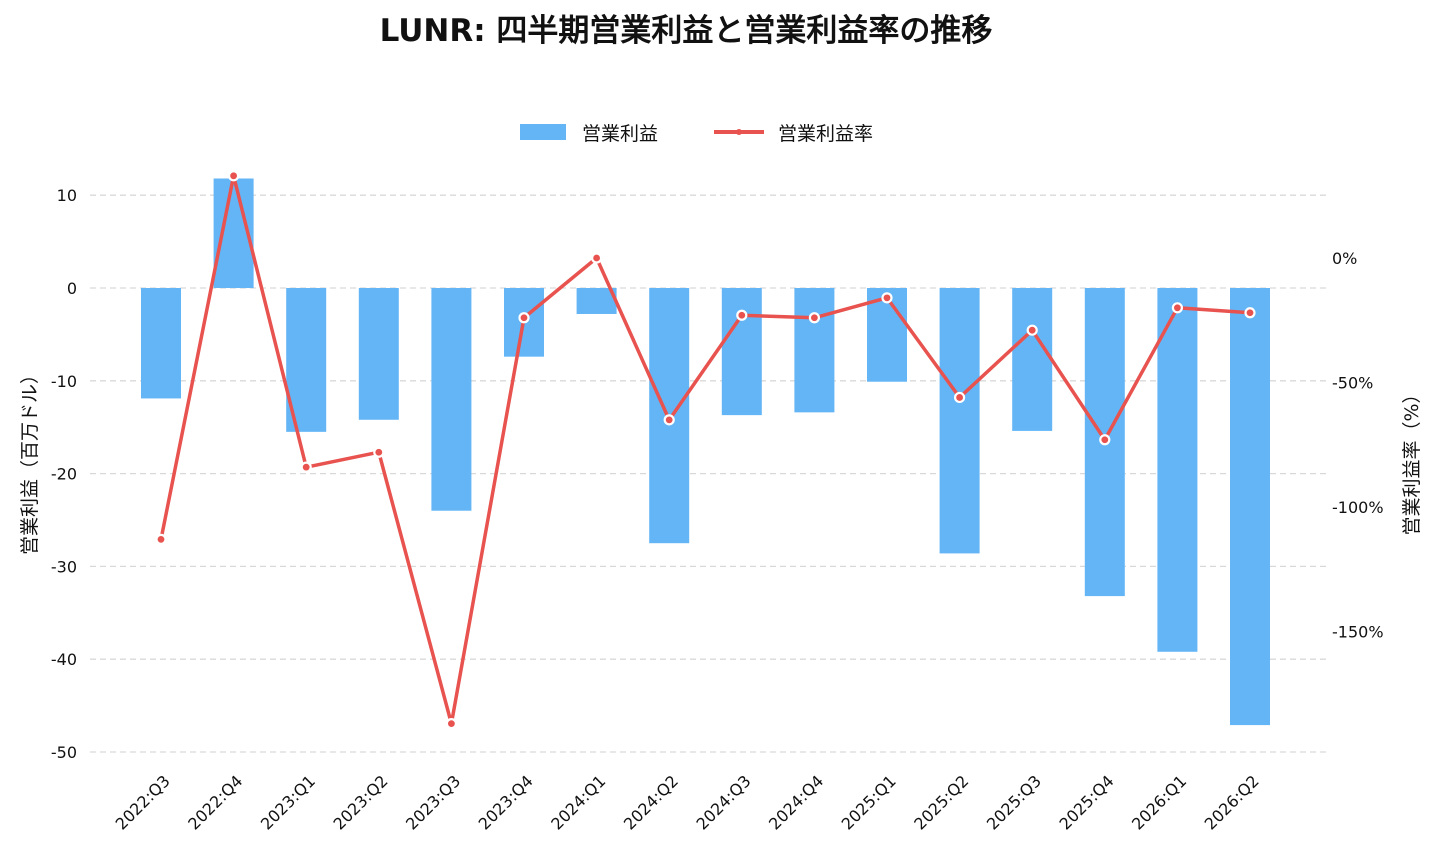 This screenshot has height=846, width=1438. Describe the element at coordinates (796, 802) in the screenshot. I see `x-tick-label: 2024:Q4` at that location.